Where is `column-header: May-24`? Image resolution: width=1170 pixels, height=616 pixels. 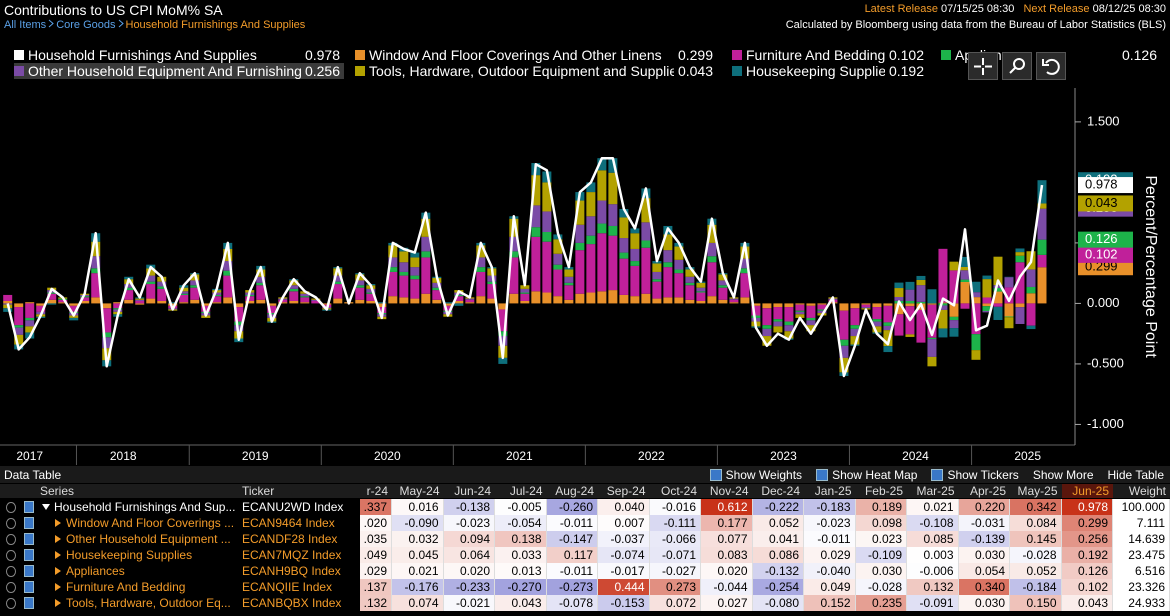 column-header: May-24 is located at coordinates (418, 491).